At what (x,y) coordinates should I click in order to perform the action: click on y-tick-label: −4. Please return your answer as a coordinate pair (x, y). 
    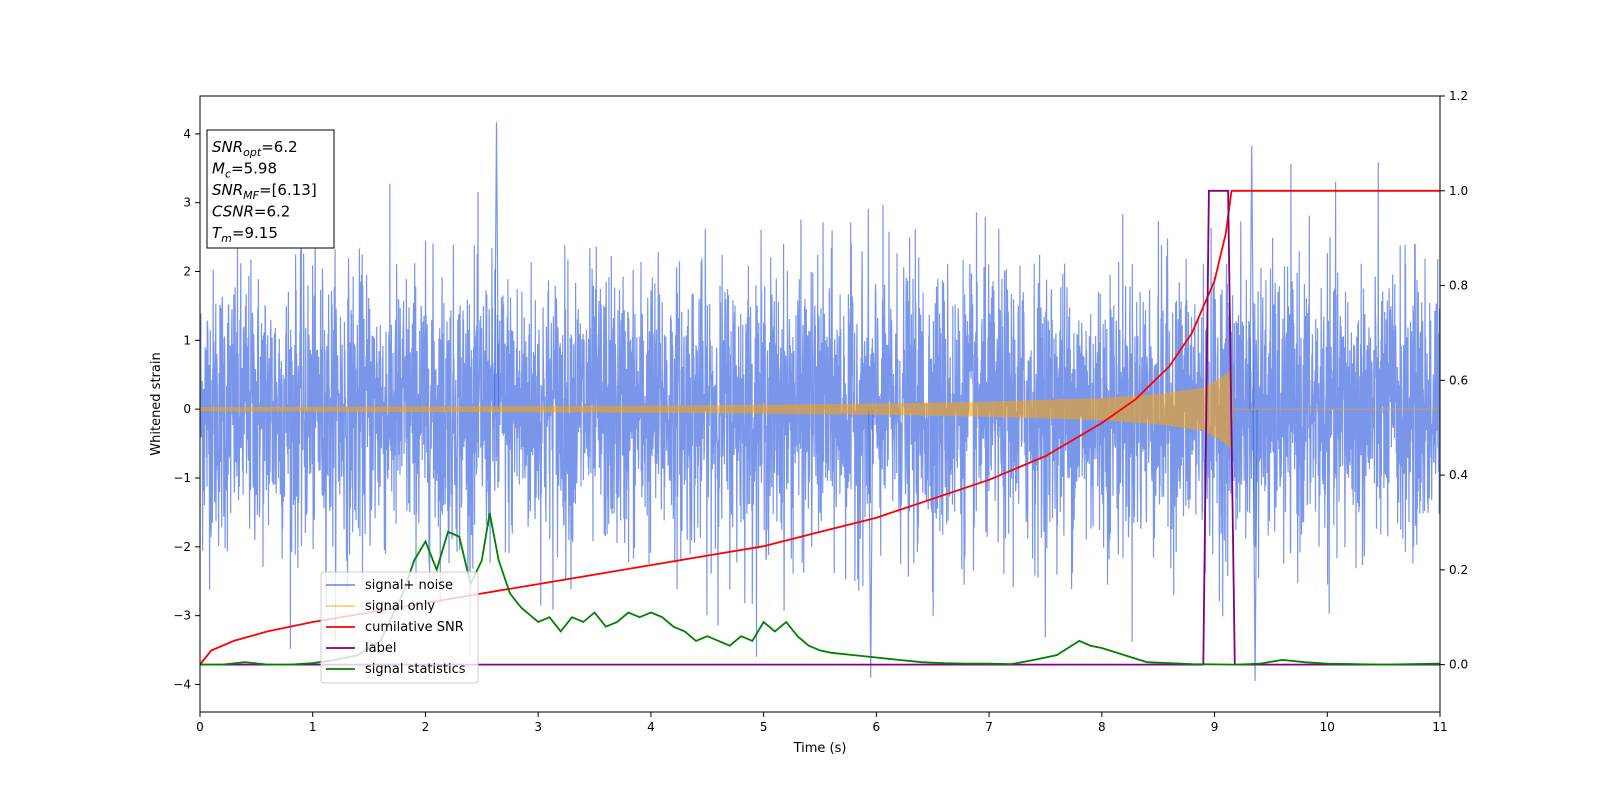
    Looking at the image, I should click on (182, 684).